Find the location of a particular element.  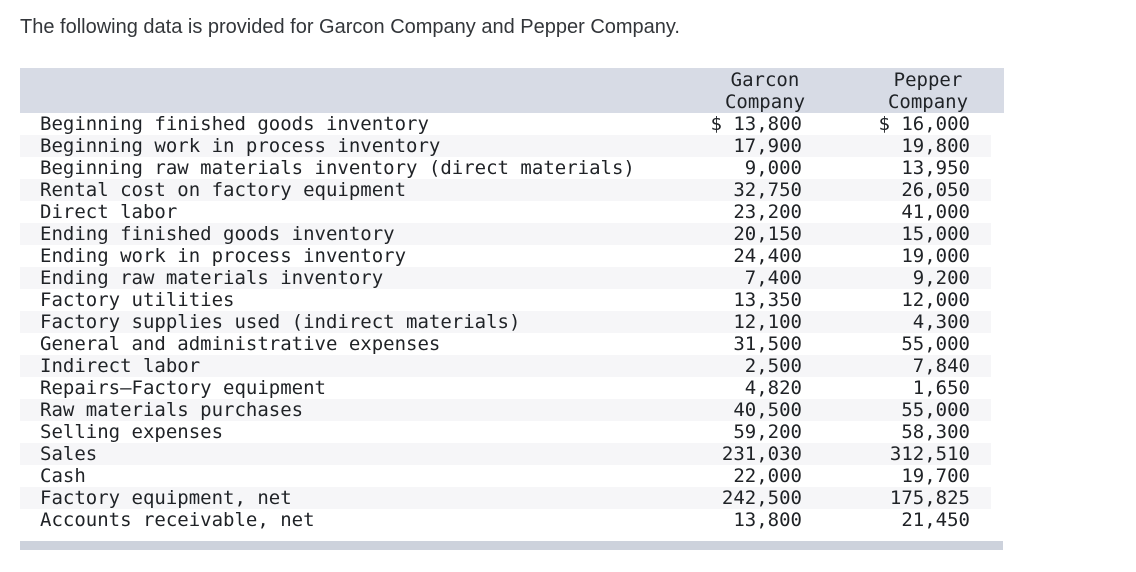

garcon-value: 2,500 is located at coordinates (773, 366).